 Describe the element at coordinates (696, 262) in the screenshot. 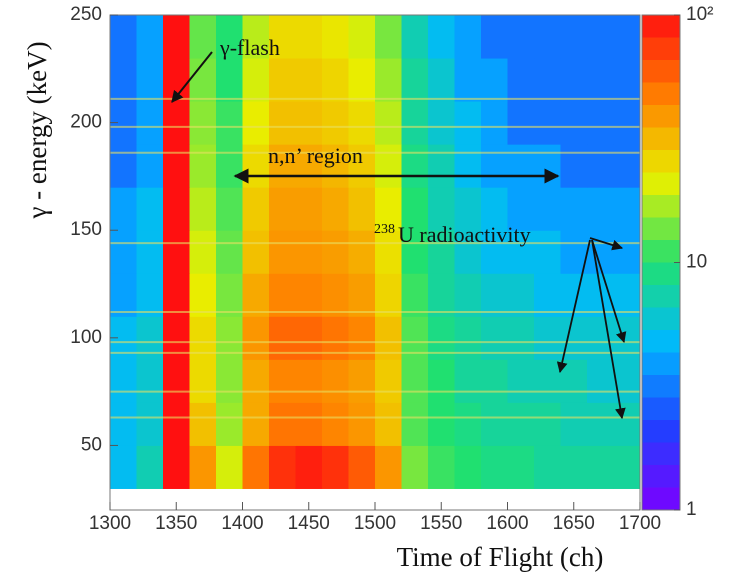

I see `colorbar-tick-label: 10` at that location.